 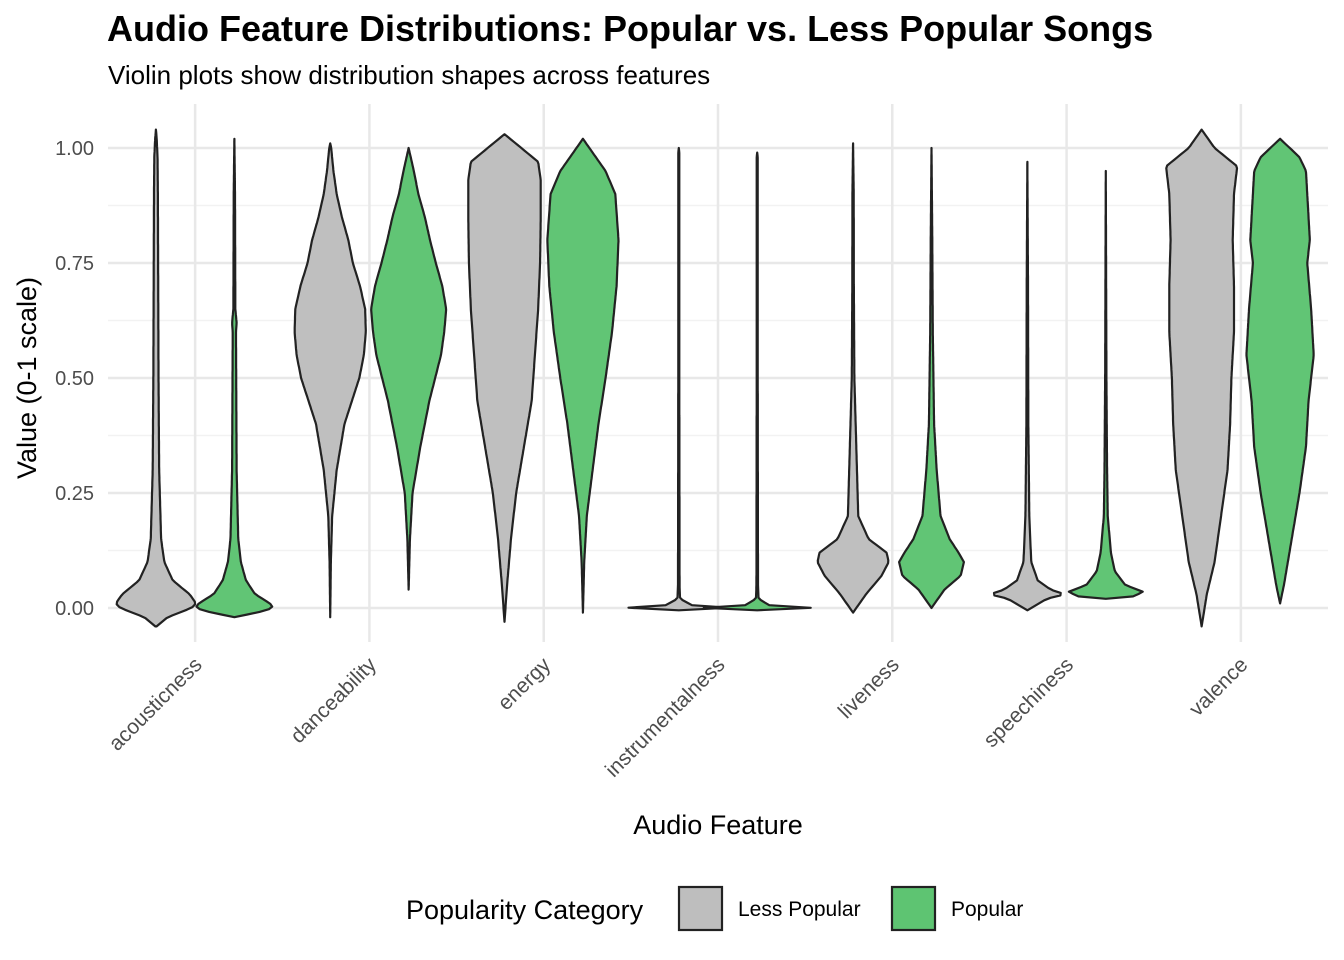 What do you see at coordinates (799, 909) in the screenshot?
I see `legend-label-less-popular: Less Popular` at bounding box center [799, 909].